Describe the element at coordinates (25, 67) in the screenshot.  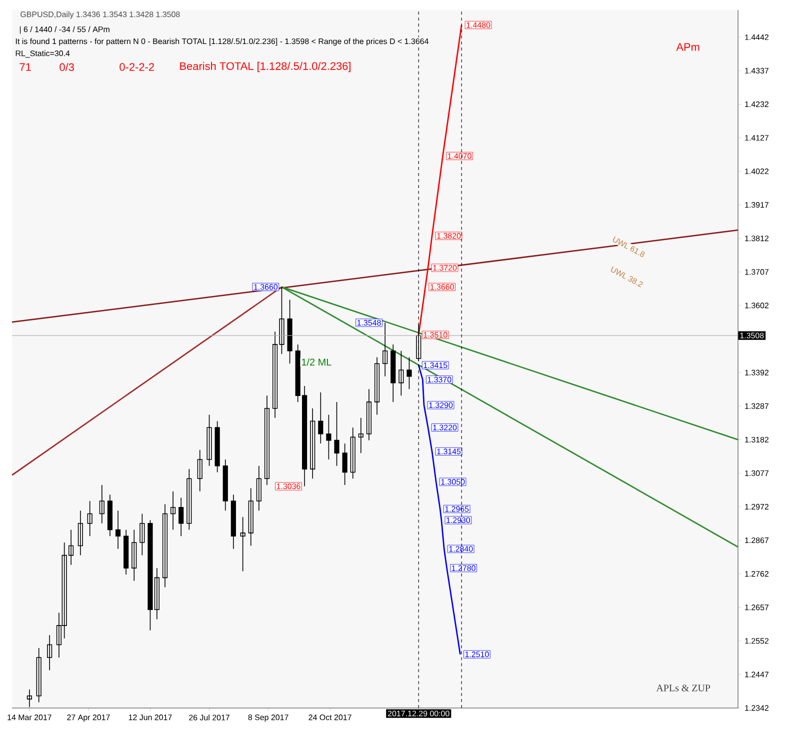
I see `annotation: 71` at that location.